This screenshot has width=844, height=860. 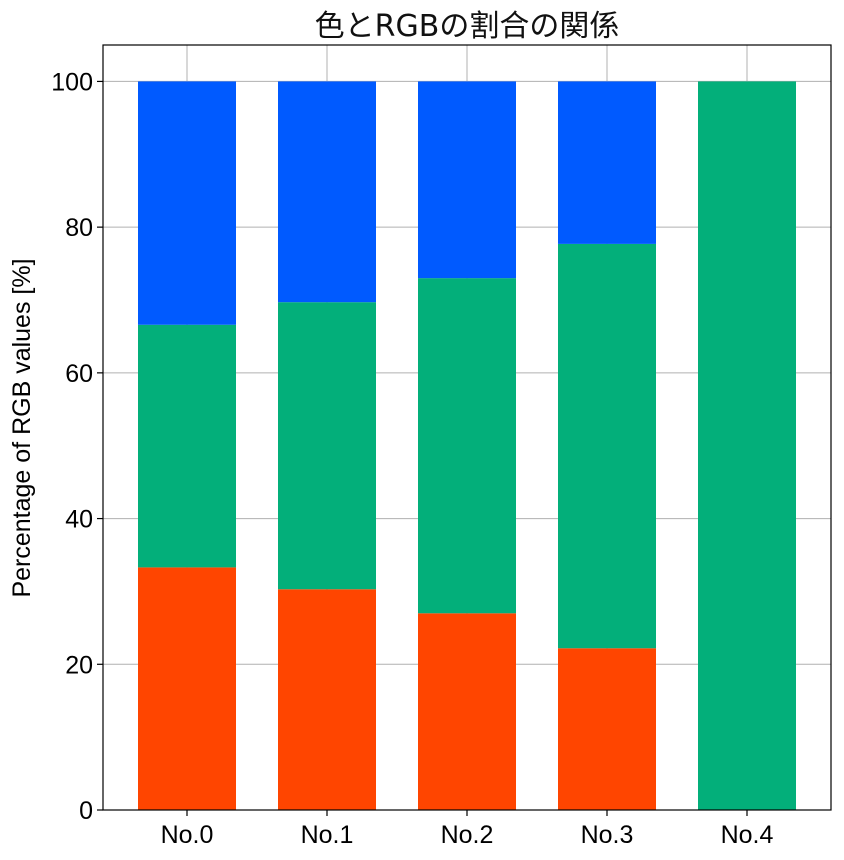 I want to click on y-tick-label: 60, so click(x=79, y=374).